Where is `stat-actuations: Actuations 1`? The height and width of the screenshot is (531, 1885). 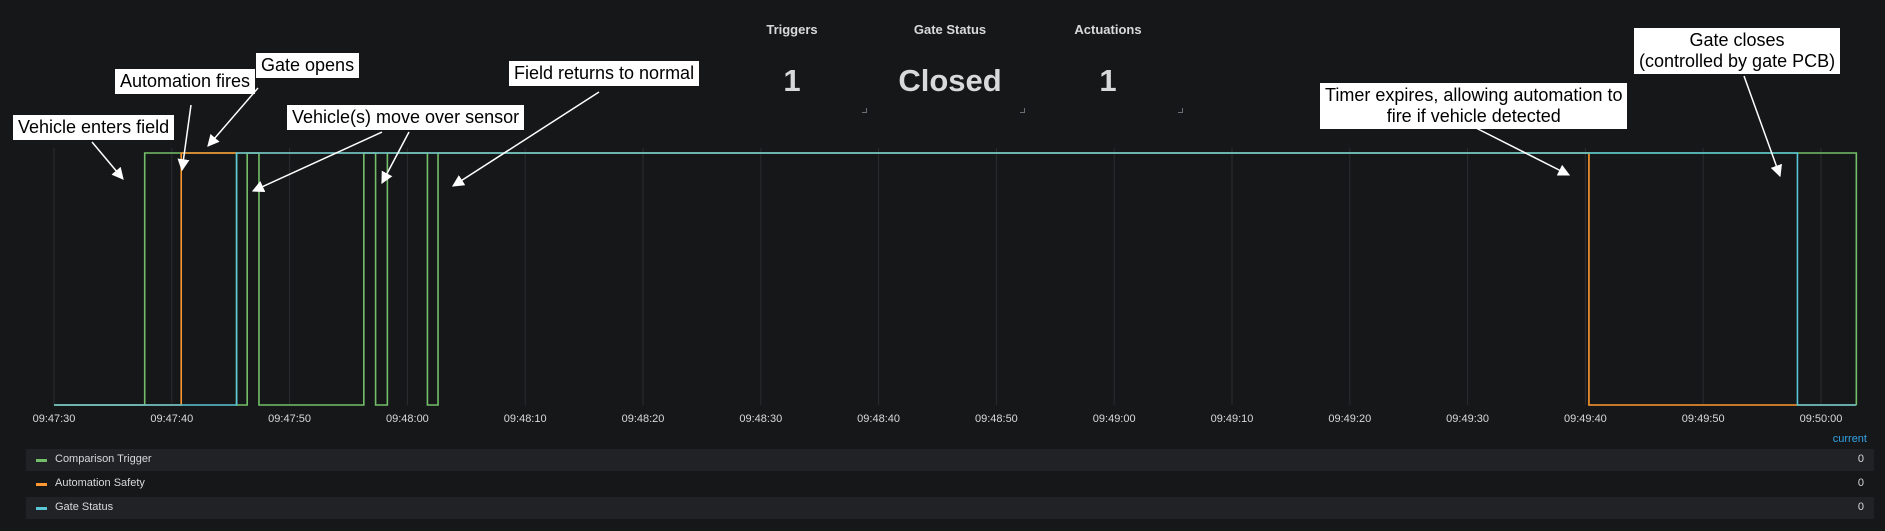 stat-actuations: Actuations 1 is located at coordinates (1108, 67).